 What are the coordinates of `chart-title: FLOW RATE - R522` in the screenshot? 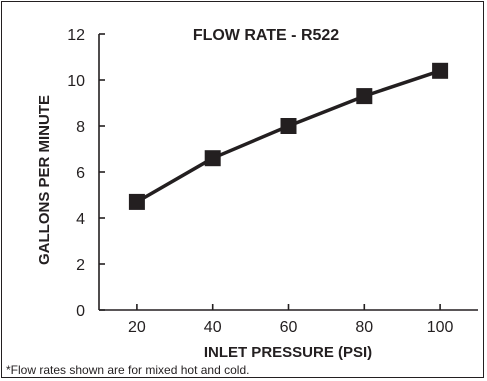 It's located at (266, 35).